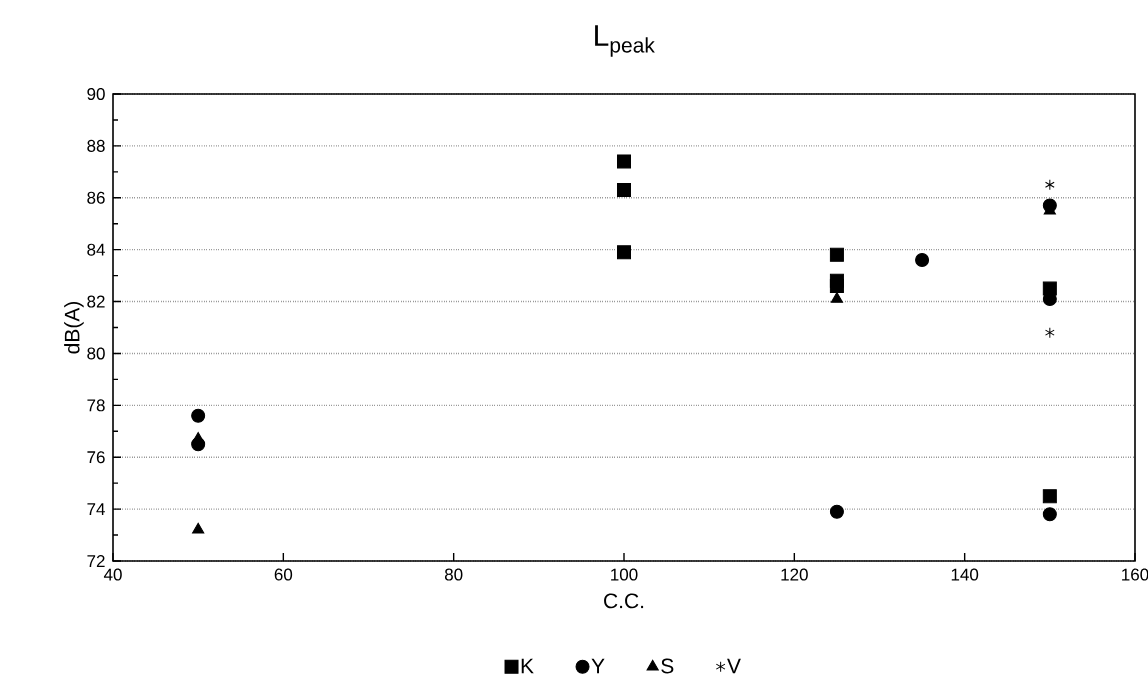 Image resolution: width=1148 pixels, height=689 pixels. What do you see at coordinates (96, 561) in the screenshot?
I see `y-tick-label: 72` at bounding box center [96, 561].